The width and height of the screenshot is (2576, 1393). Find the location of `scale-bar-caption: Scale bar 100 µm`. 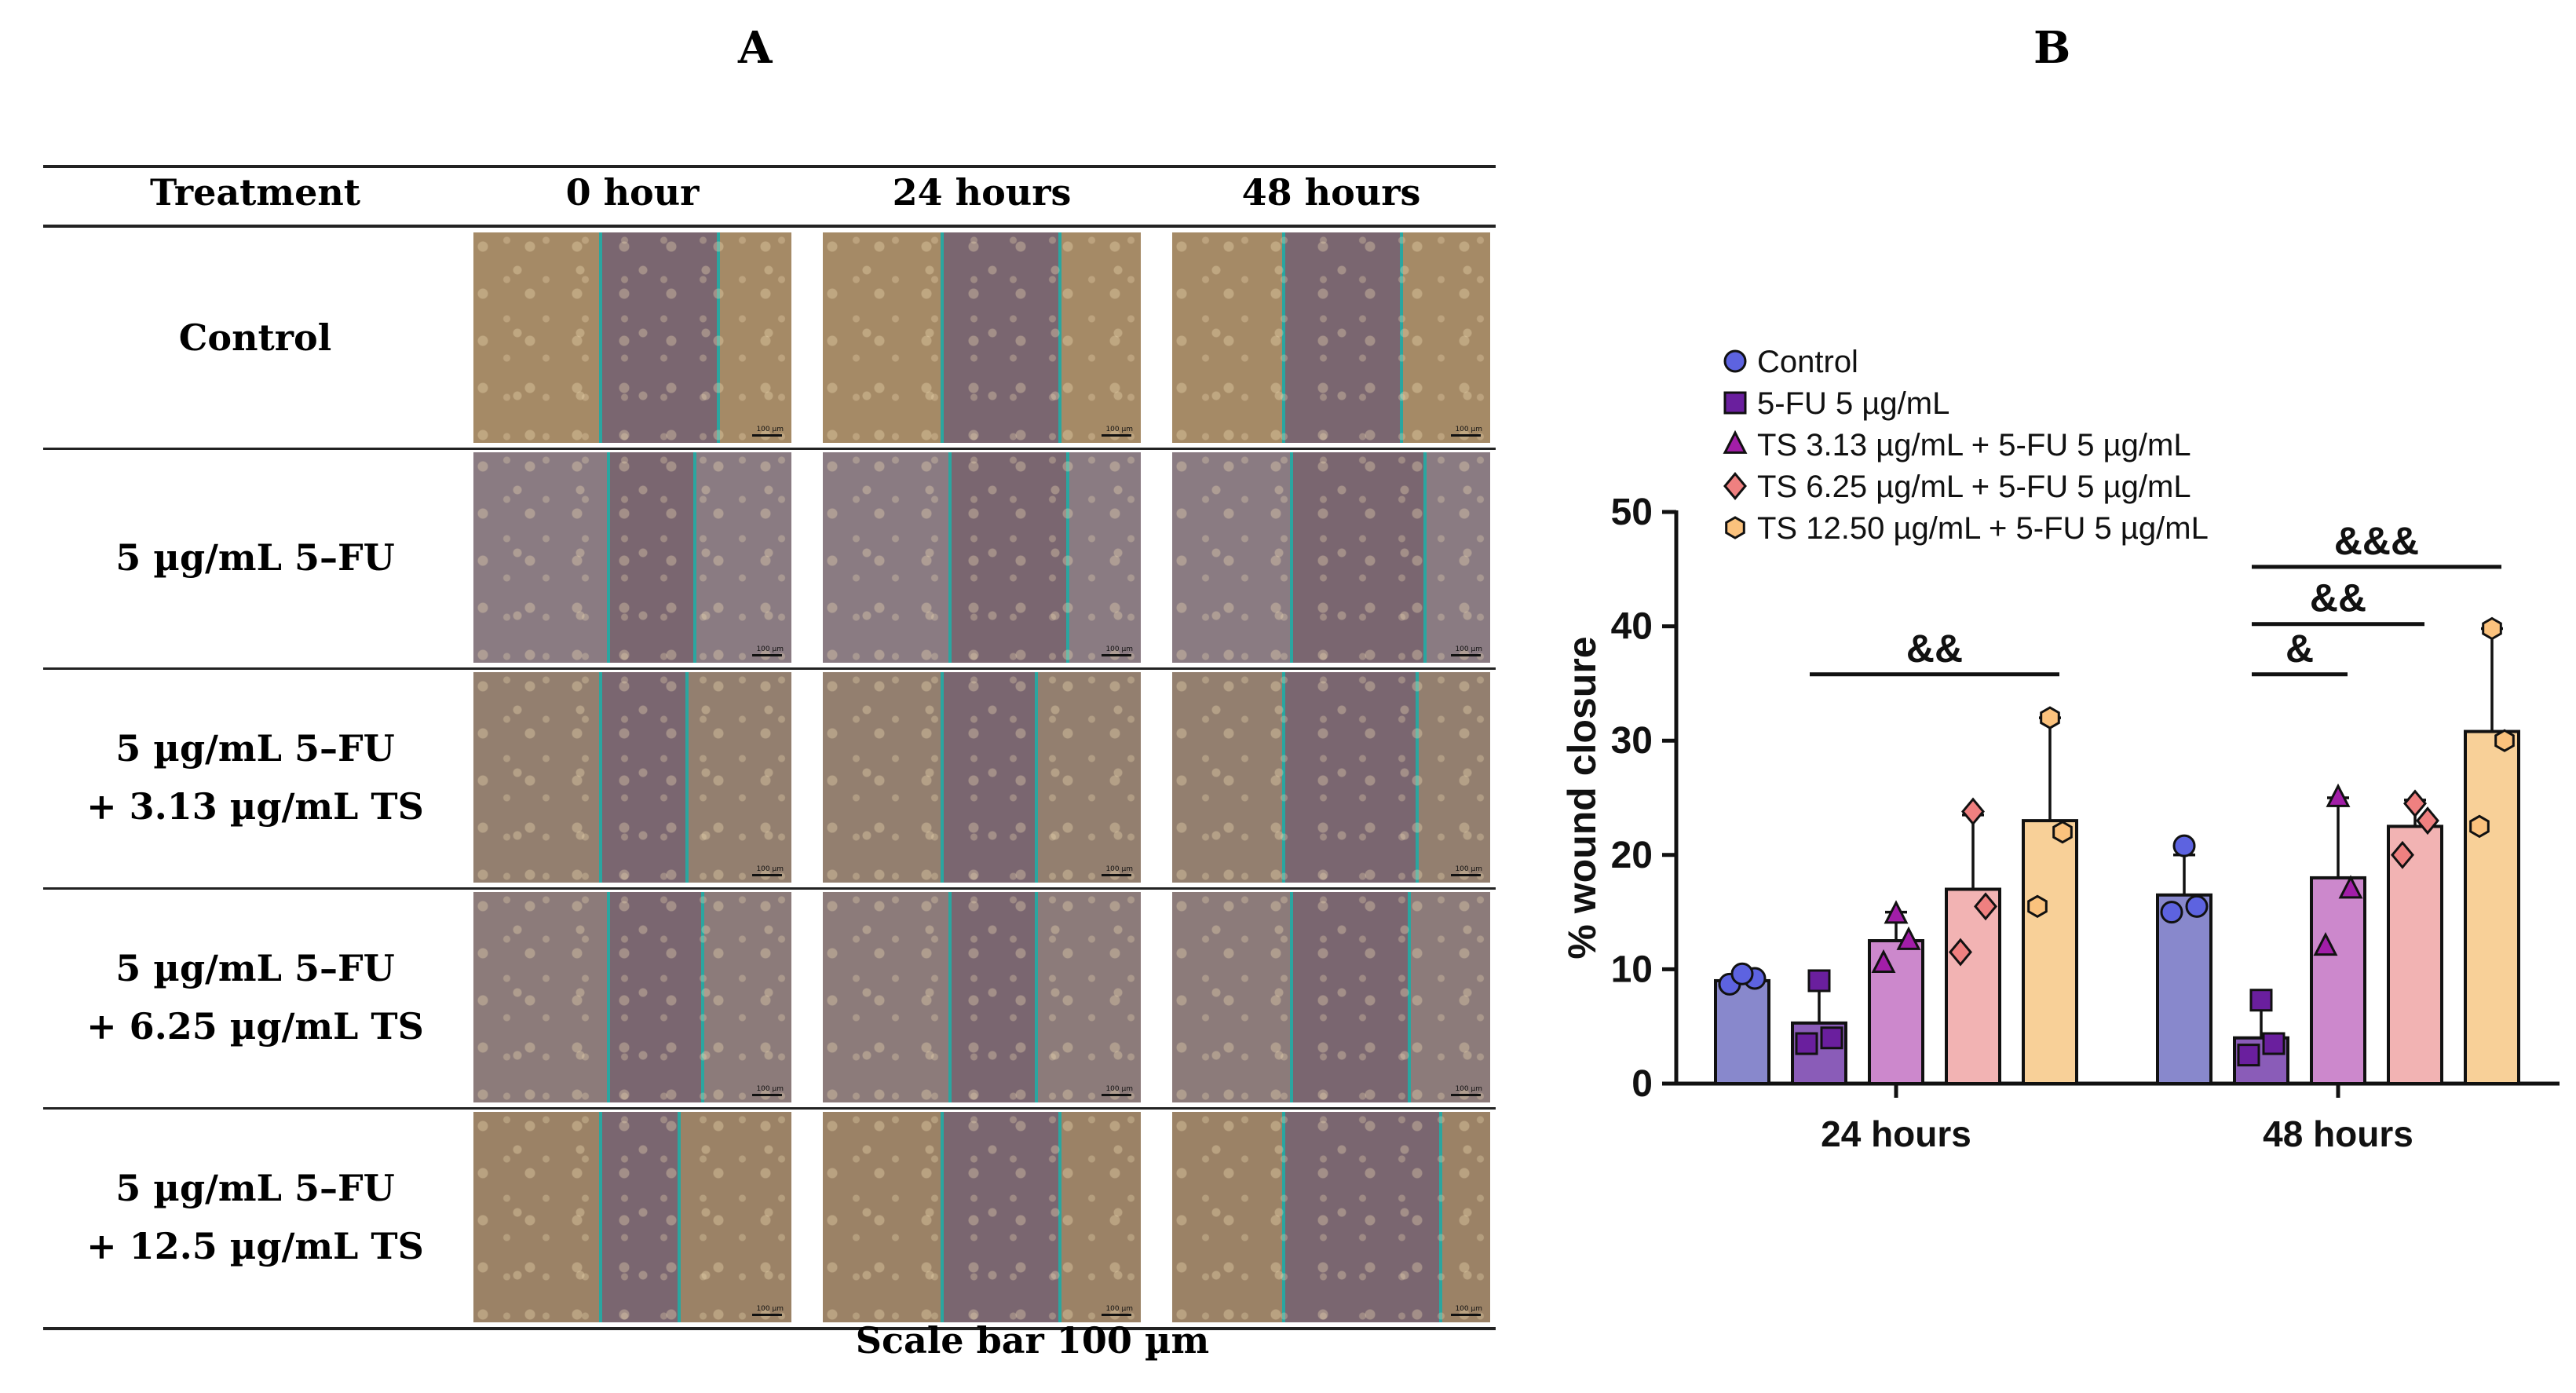

scale-bar-caption: Scale bar 100 µm is located at coordinates (1032, 1341).